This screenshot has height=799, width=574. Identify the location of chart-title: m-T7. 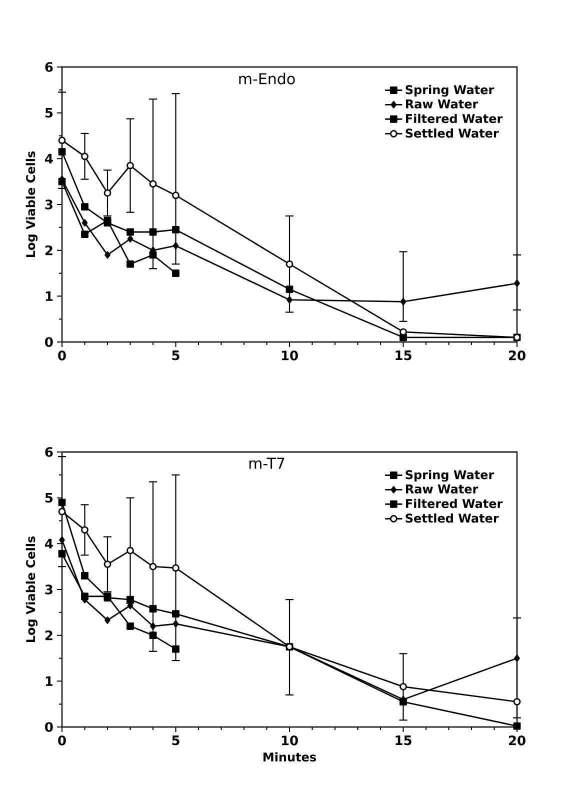
(266, 463).